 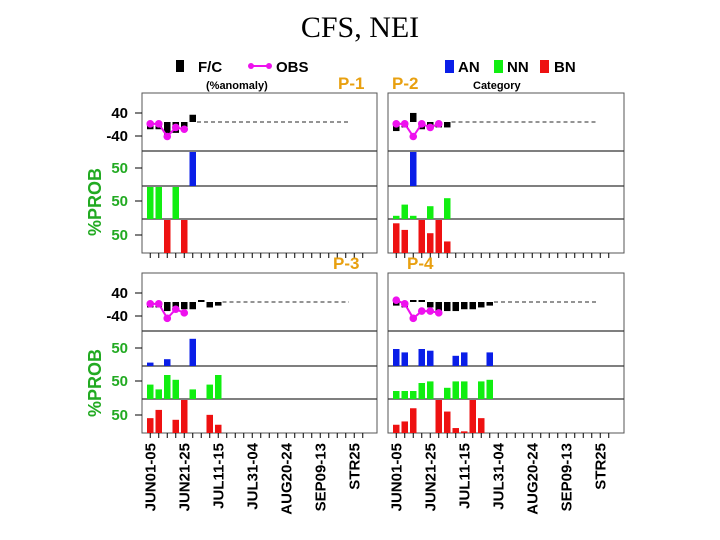 What do you see at coordinates (251, 66) in the screenshot?
I see `obs-legend-dot-left` at bounding box center [251, 66].